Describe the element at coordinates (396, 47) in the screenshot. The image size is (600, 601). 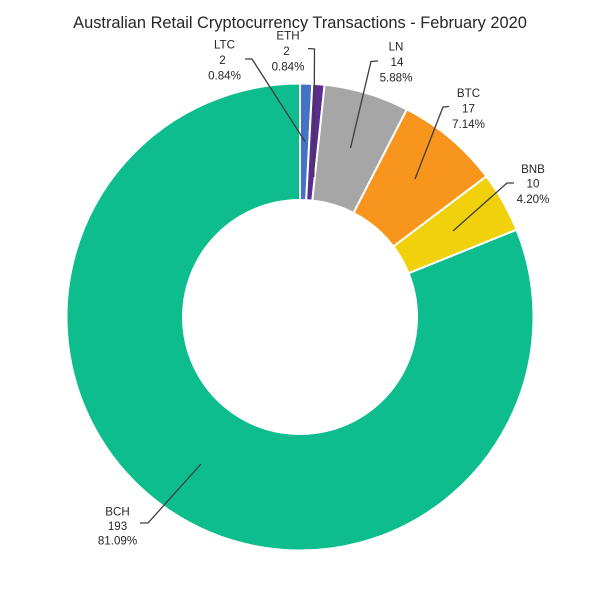
I see `svg-text: LN` at that location.